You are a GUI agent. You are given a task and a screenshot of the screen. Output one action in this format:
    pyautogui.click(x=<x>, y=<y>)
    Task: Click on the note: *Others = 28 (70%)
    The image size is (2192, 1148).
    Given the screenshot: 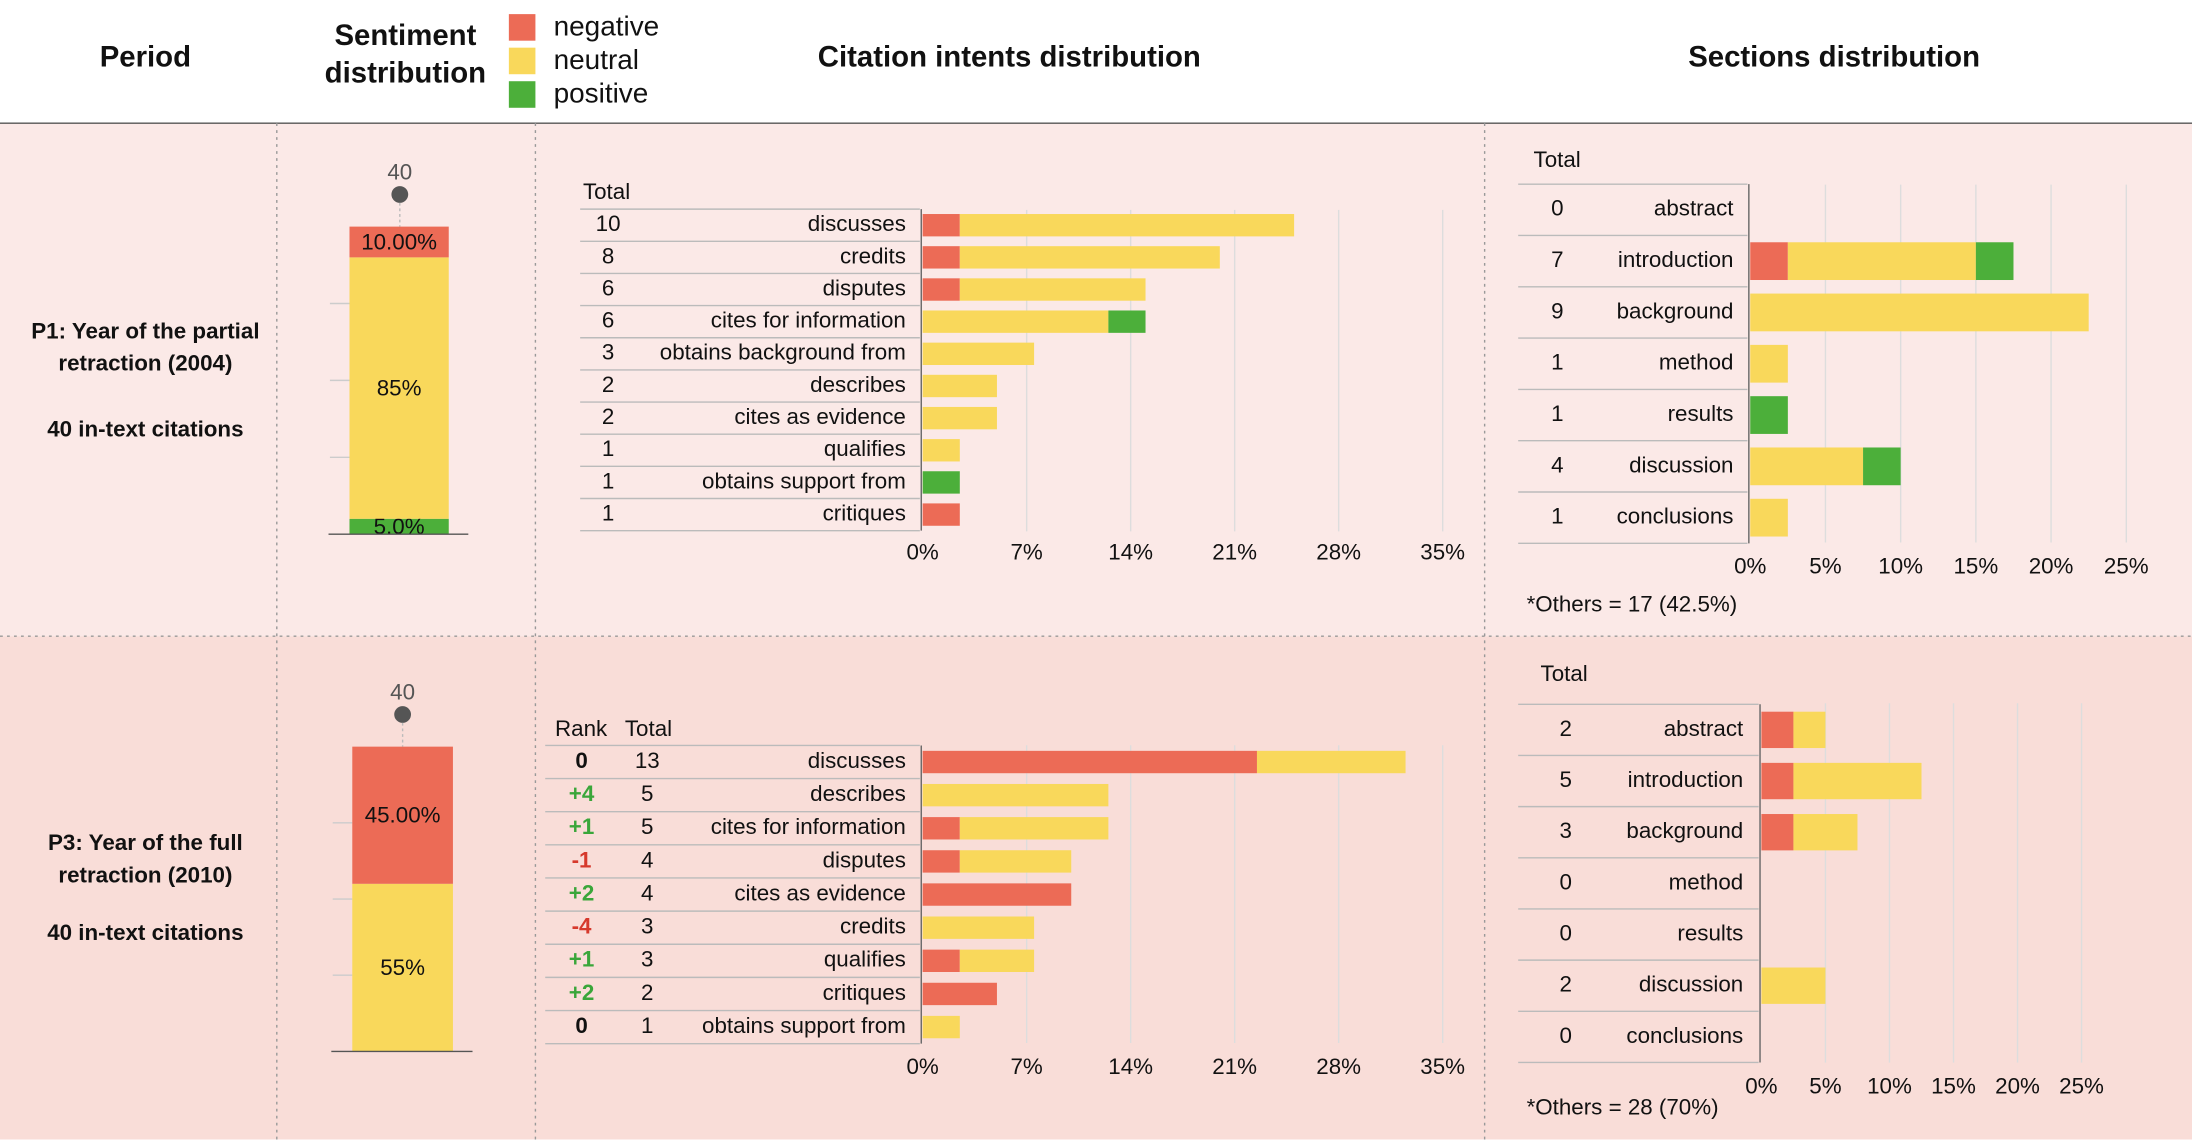 What is the action you would take?
    pyautogui.click(x=1623, y=1107)
    